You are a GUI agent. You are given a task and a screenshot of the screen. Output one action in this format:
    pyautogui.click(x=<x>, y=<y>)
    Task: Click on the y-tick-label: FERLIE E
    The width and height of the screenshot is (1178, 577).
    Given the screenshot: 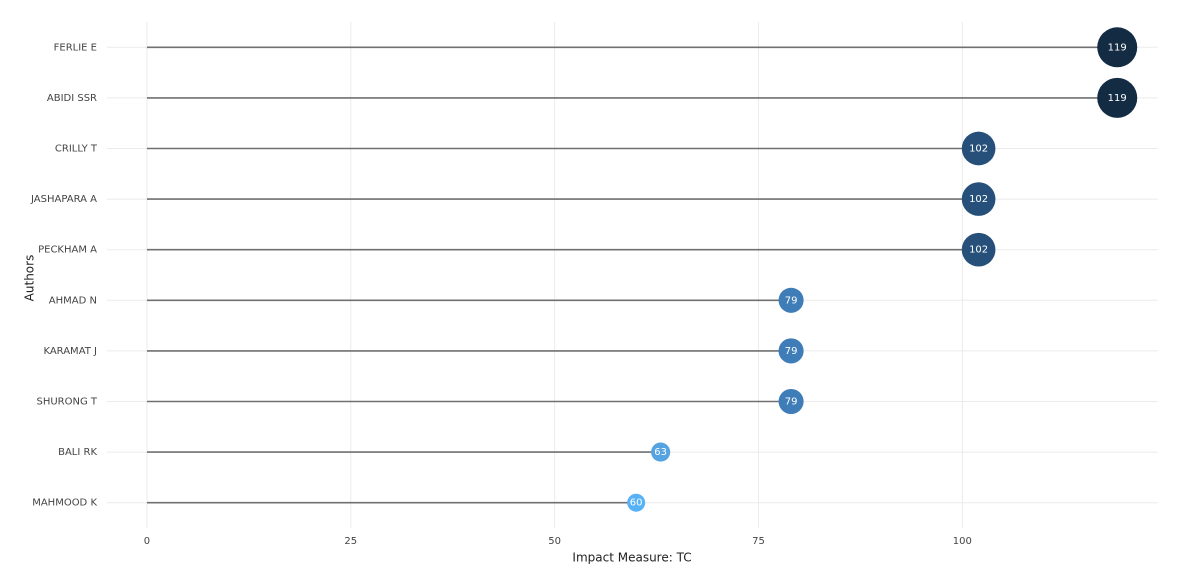 What is the action you would take?
    pyautogui.click(x=75, y=47)
    